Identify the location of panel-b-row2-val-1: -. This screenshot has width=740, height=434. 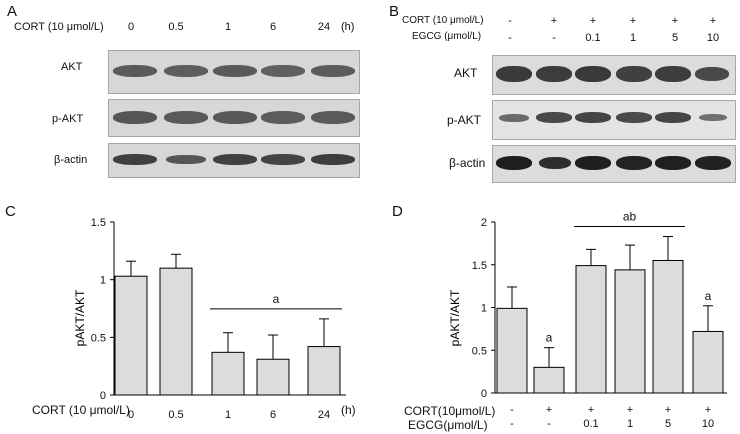
(510, 38).